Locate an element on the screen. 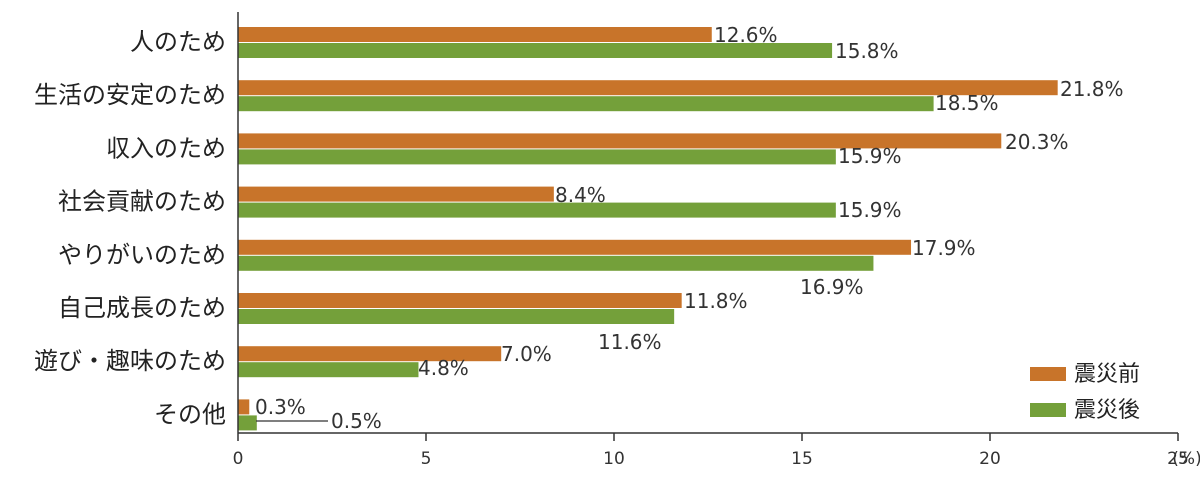  category-label: 生活の安定のため is located at coordinates (130, 95).